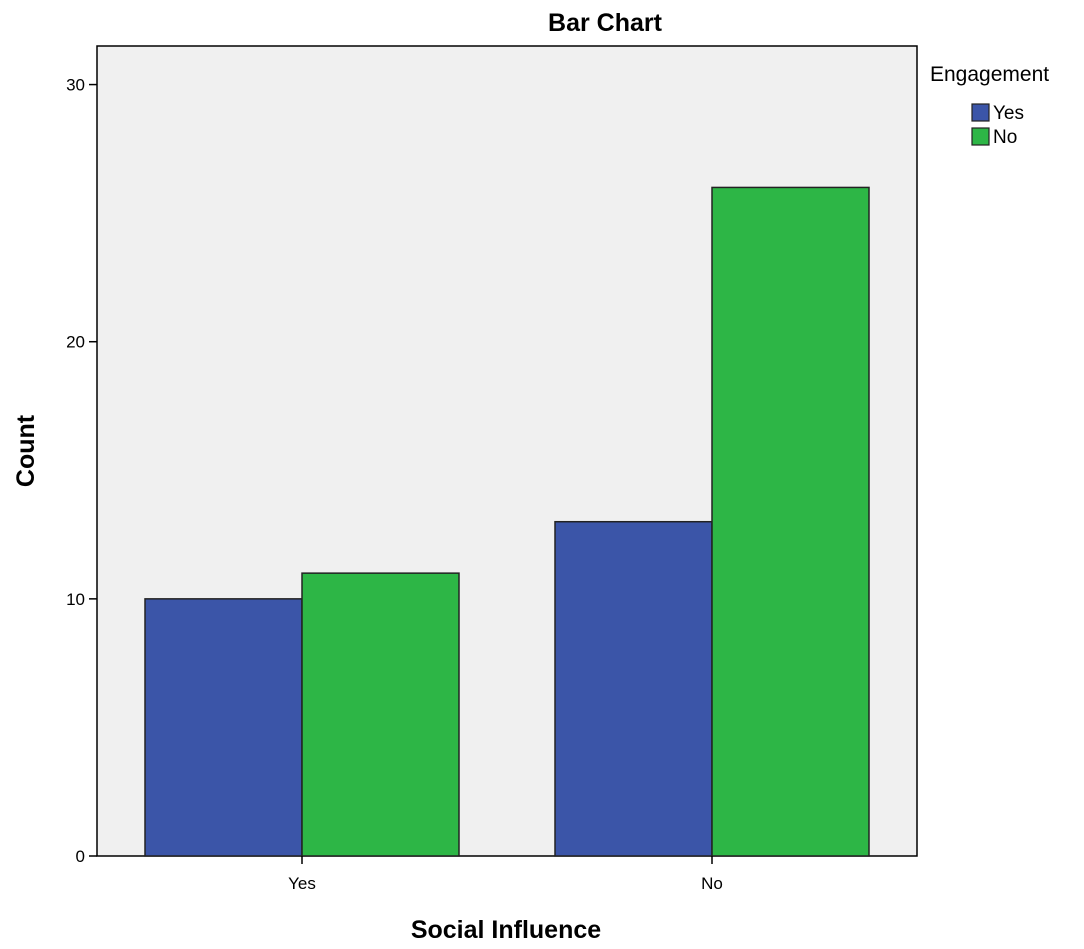  I want to click on legend-label-yes: Yes, so click(1008, 113).